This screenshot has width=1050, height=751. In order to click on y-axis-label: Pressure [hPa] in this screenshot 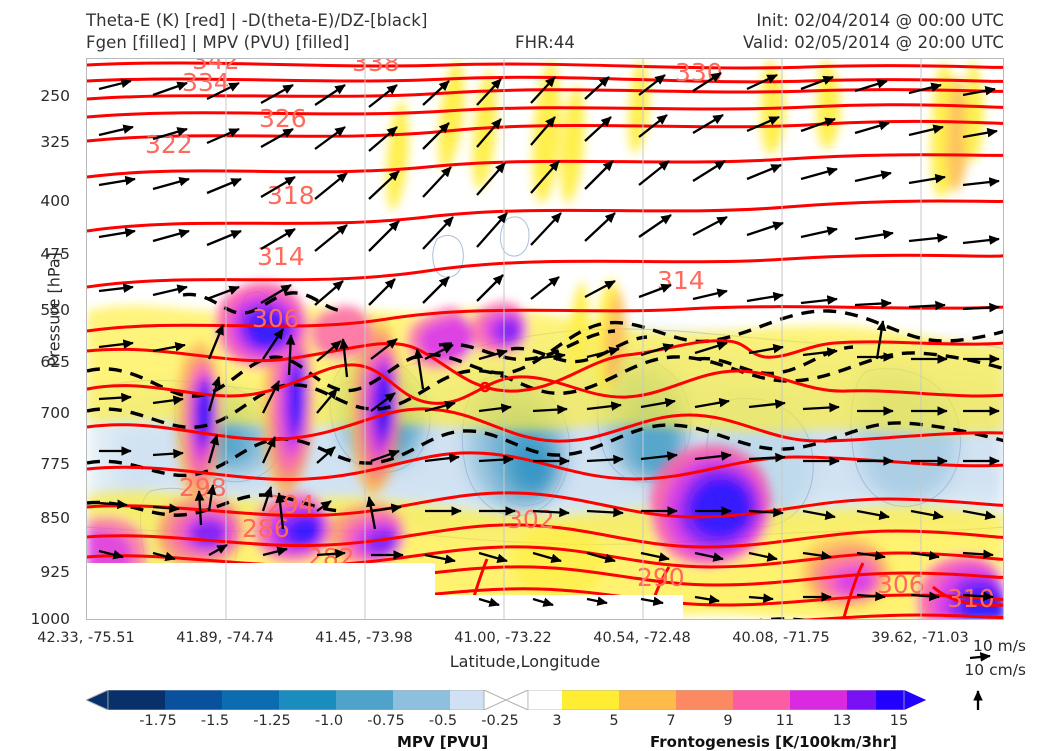, I will do `click(54, 309)`.